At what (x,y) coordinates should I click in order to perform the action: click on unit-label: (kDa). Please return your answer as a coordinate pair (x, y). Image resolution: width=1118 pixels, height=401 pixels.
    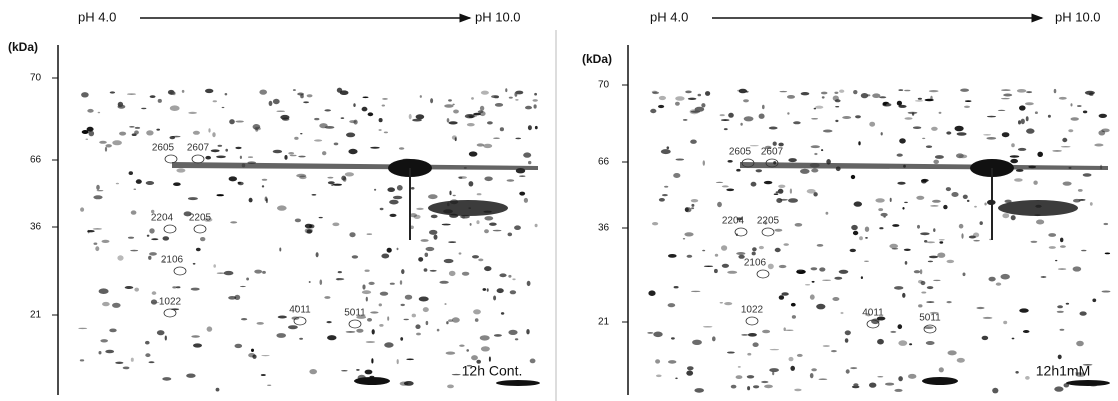
    Looking at the image, I should click on (23, 47).